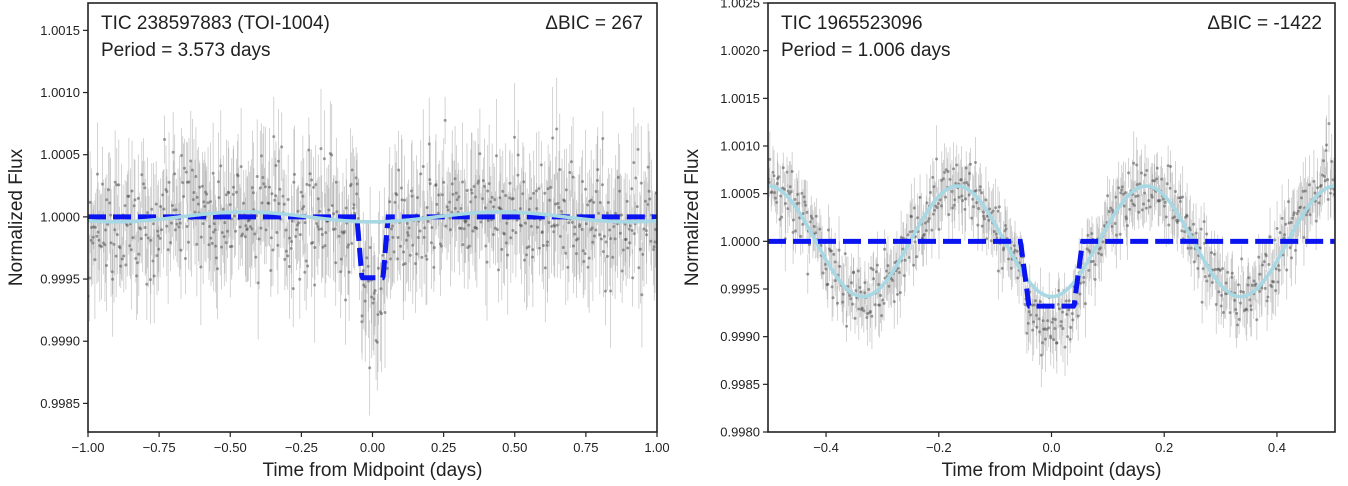 The width and height of the screenshot is (1348, 486). What do you see at coordinates (826, 447) in the screenshot?
I see `x-tick-label: −0.4` at bounding box center [826, 447].